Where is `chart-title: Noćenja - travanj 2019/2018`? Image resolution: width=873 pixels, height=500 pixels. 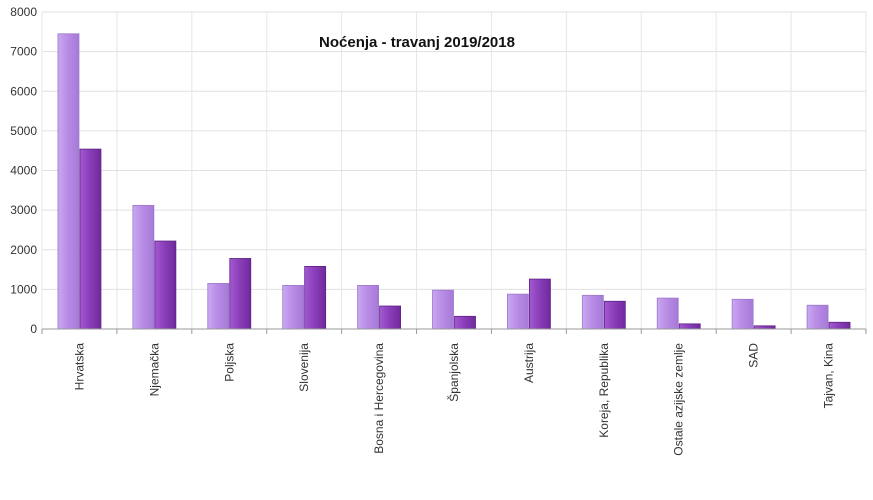 chart-title: Noćenja - travanj 2019/2018 is located at coordinates (417, 42).